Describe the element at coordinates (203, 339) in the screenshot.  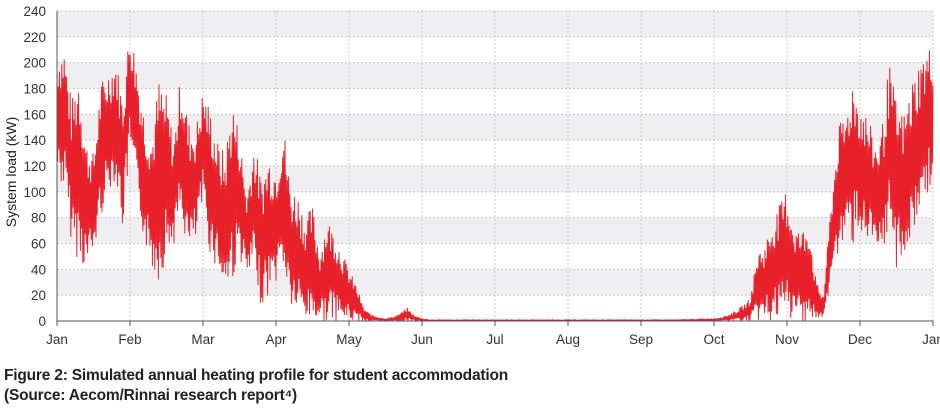
I see `x-tick-label-2: Mar` at that location.